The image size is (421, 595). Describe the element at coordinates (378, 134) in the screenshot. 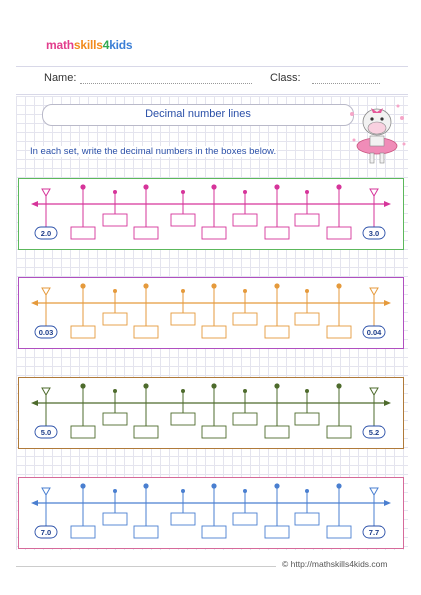

I see `hippo-ballerina-icon` at that location.